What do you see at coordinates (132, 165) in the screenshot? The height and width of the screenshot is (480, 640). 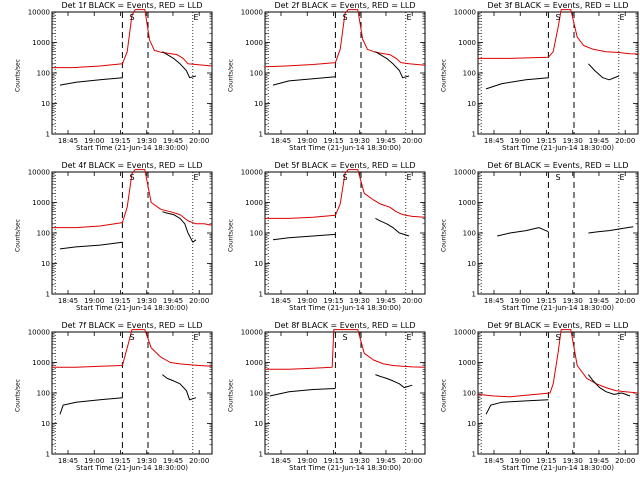 I see `panel-title: Det 4f BLACK = Events, RED = LLD` at bounding box center [132, 165].